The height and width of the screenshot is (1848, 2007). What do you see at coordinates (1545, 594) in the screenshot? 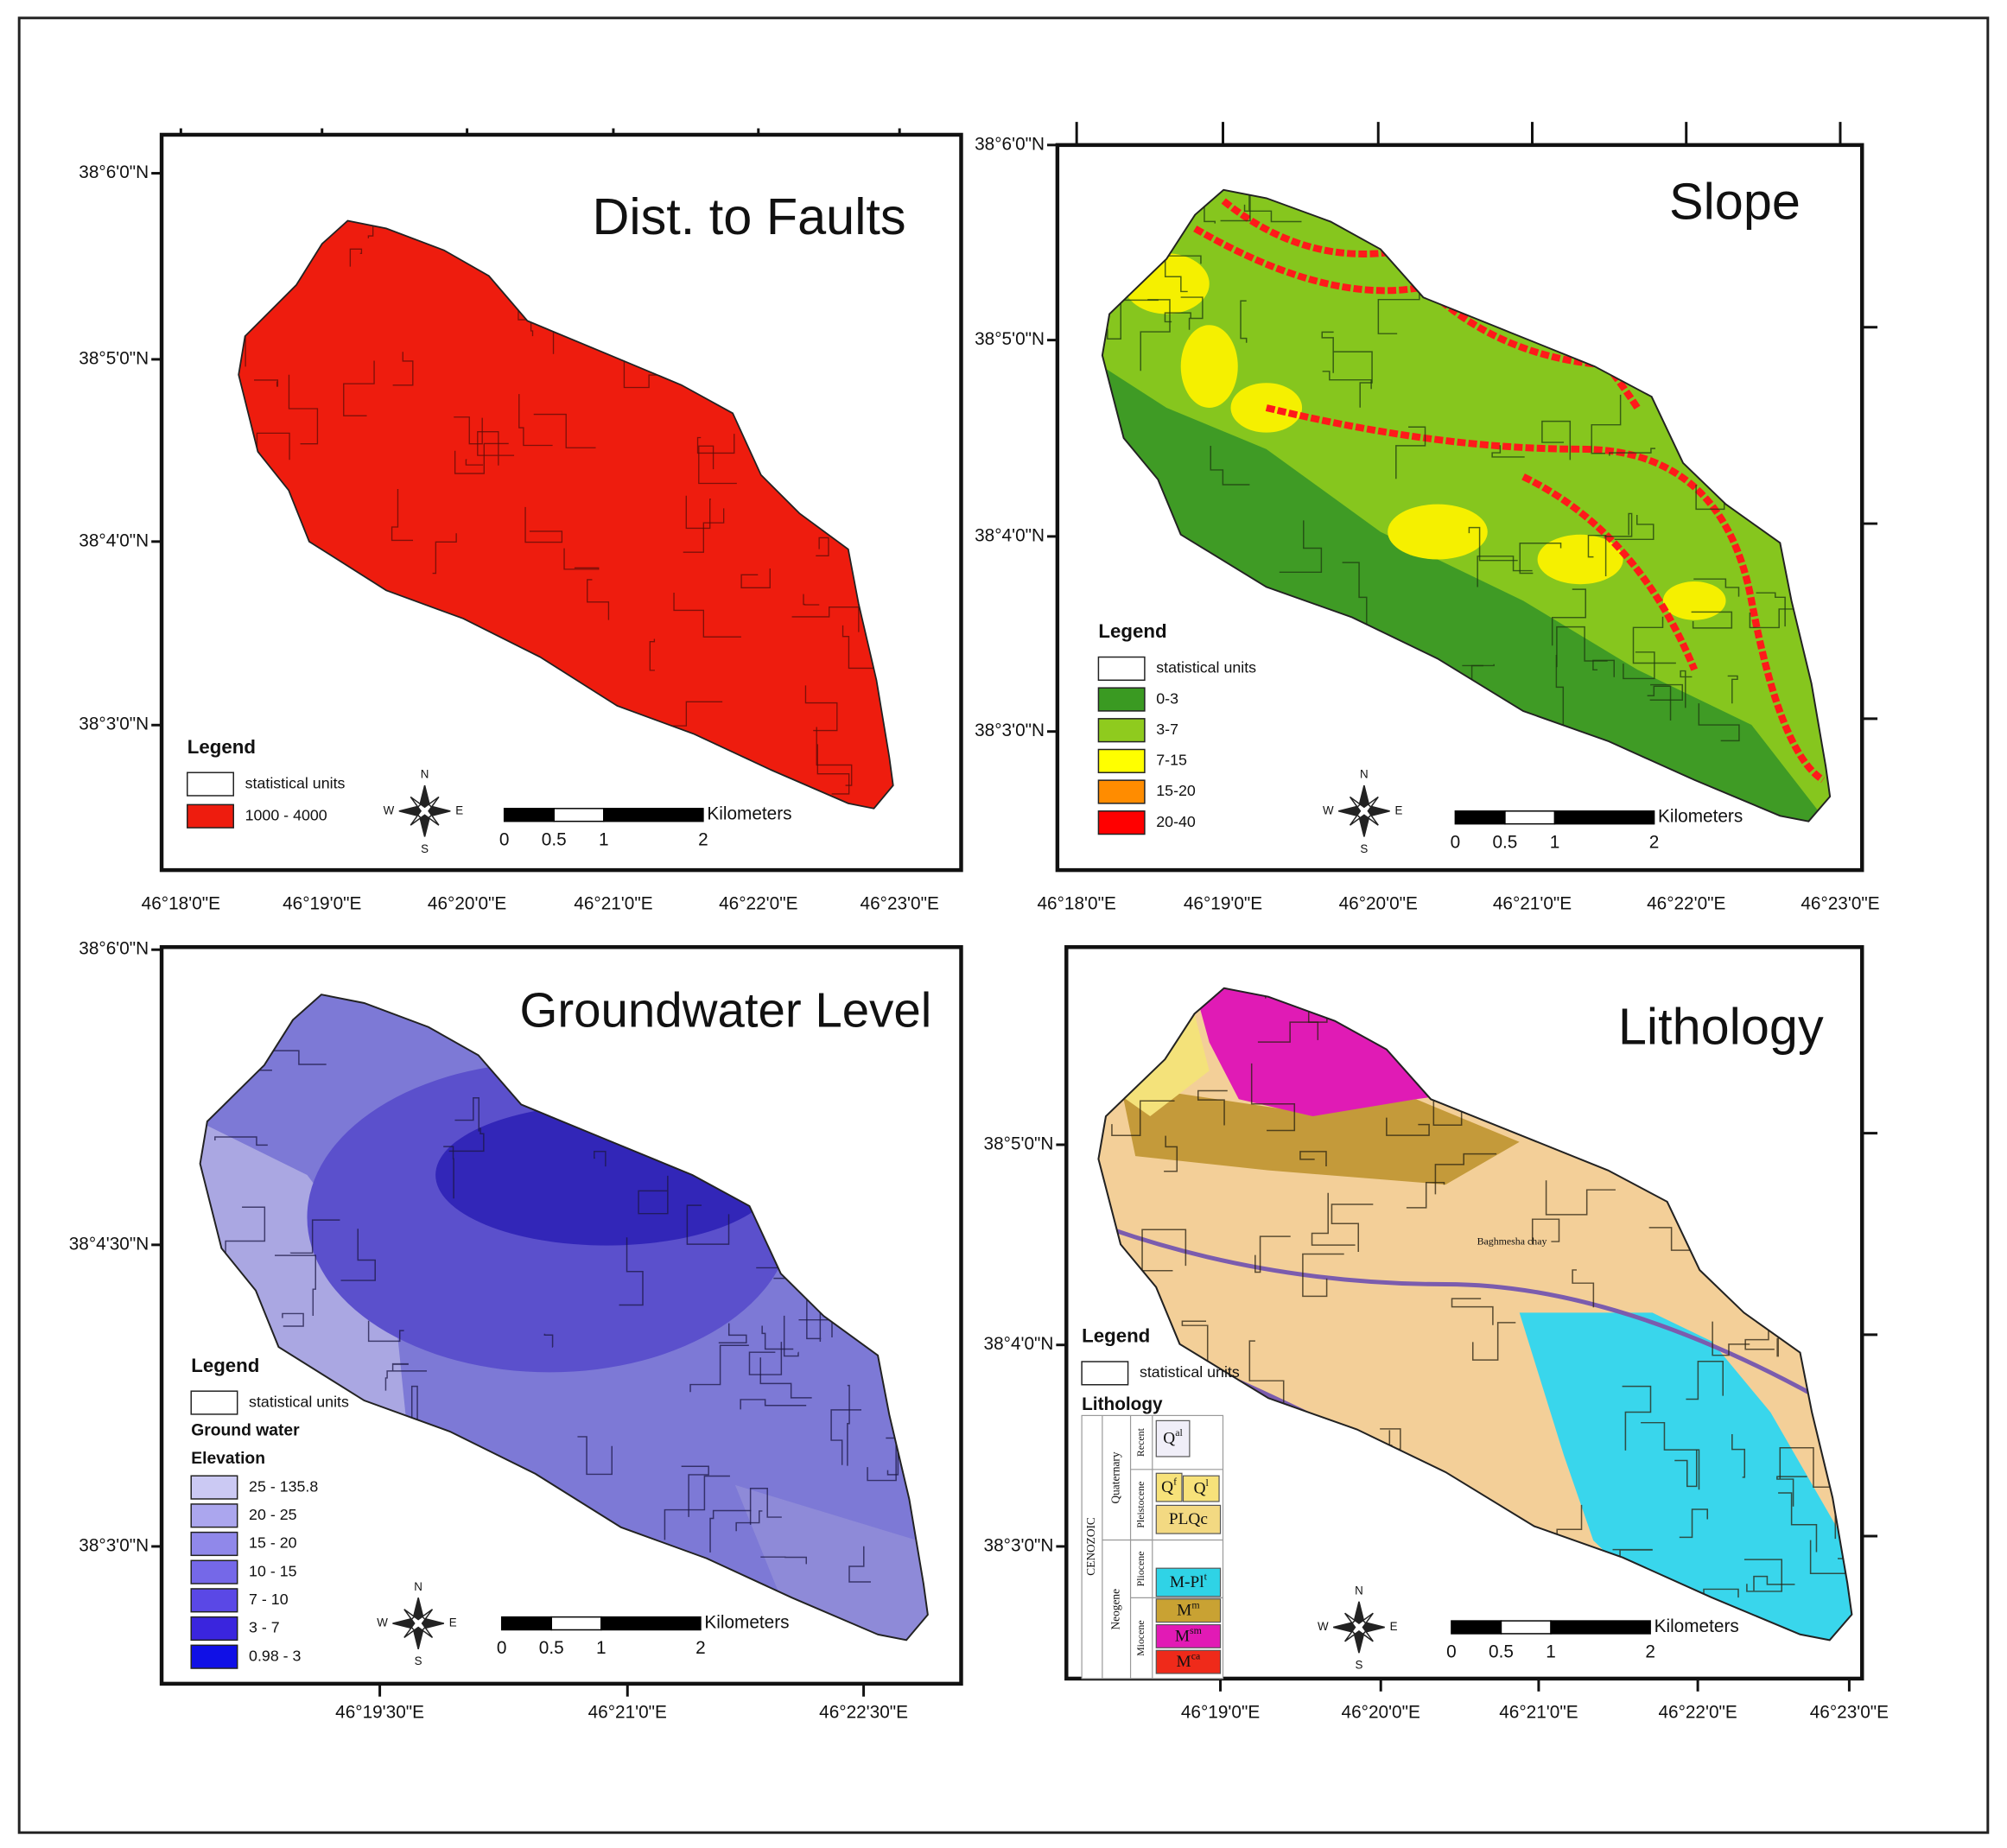
I see `slope-steep` at bounding box center [1545, 594].